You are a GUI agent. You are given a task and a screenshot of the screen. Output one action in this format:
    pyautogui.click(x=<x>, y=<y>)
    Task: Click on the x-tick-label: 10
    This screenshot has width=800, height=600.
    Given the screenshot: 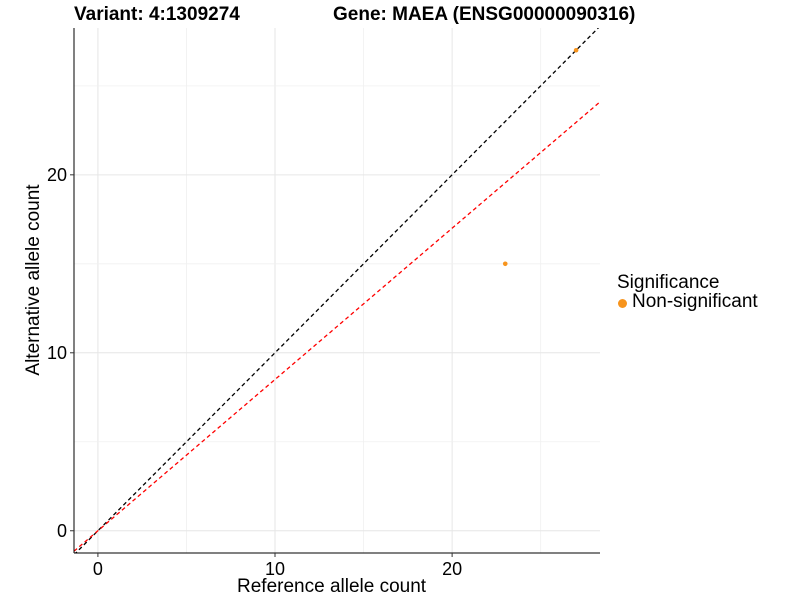 What is the action you would take?
    pyautogui.click(x=275, y=569)
    